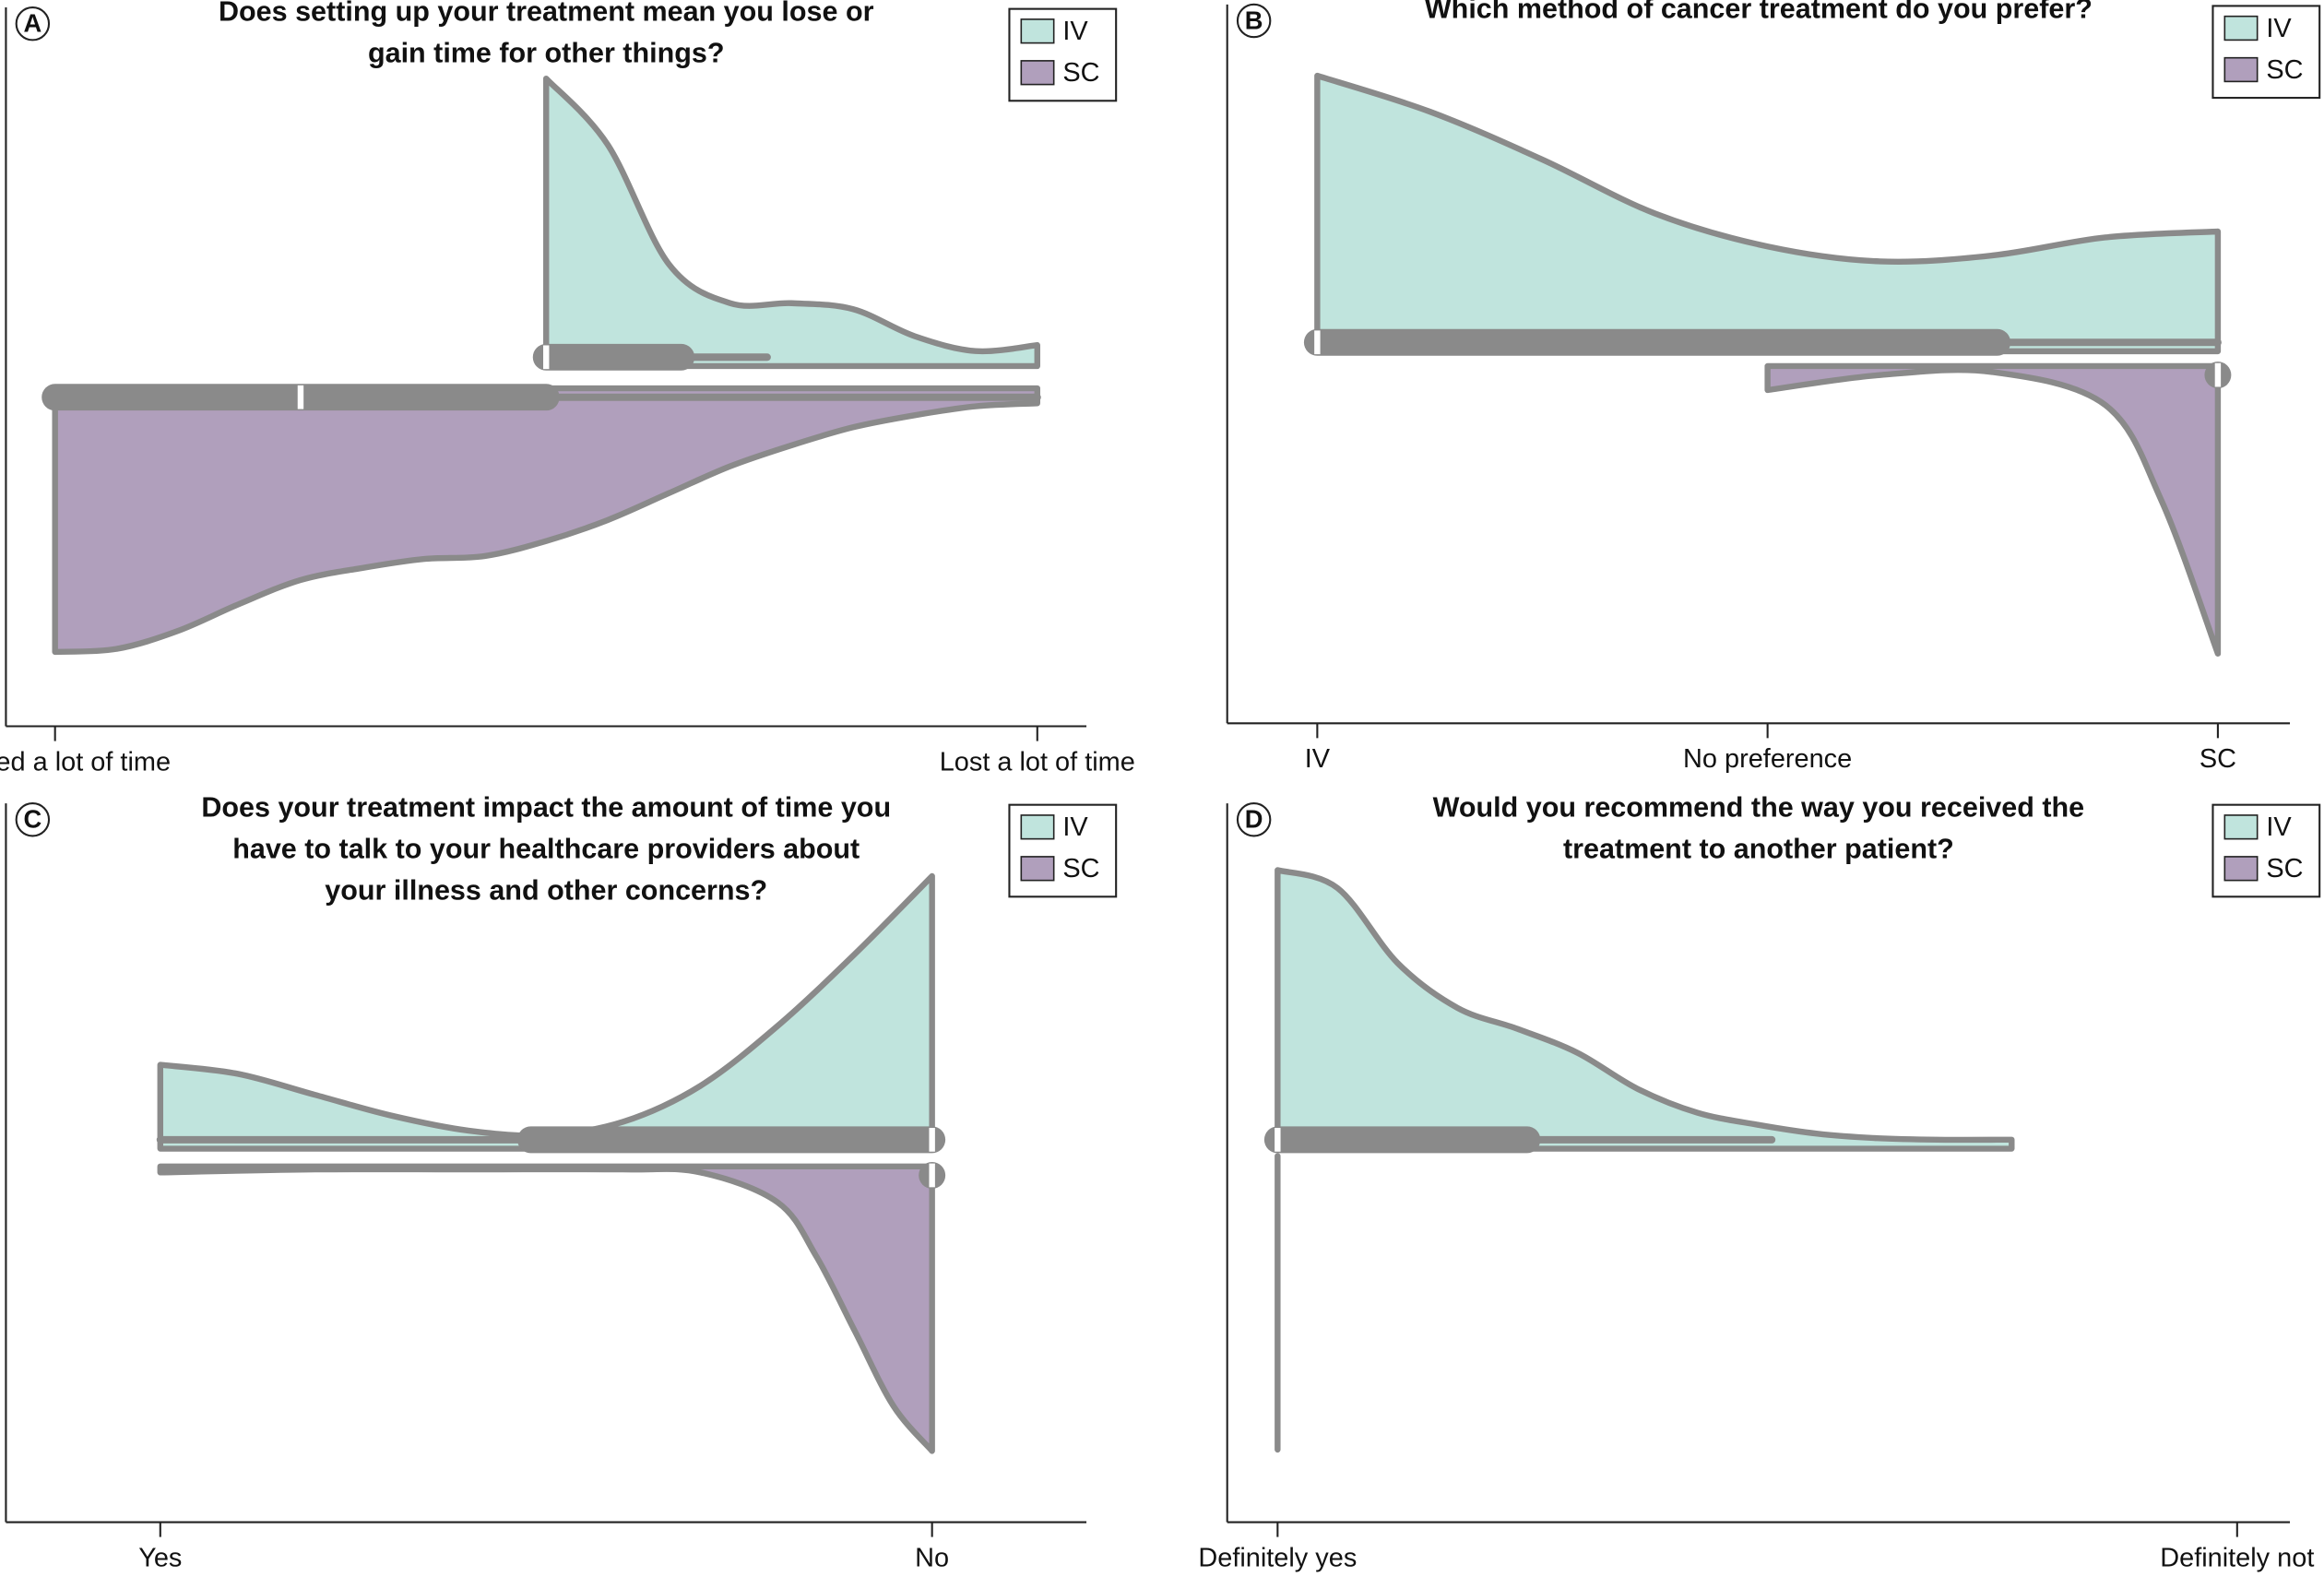 This screenshot has height=1577, width=2324. Describe the element at coordinates (2218, 759) in the screenshot. I see `x-tick-label: SC` at that location.